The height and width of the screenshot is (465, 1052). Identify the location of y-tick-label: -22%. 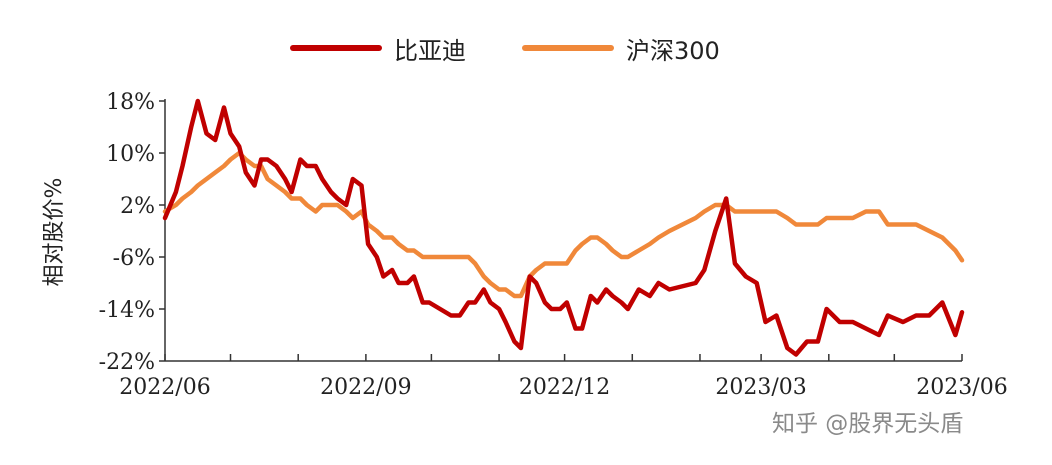
(127, 362).